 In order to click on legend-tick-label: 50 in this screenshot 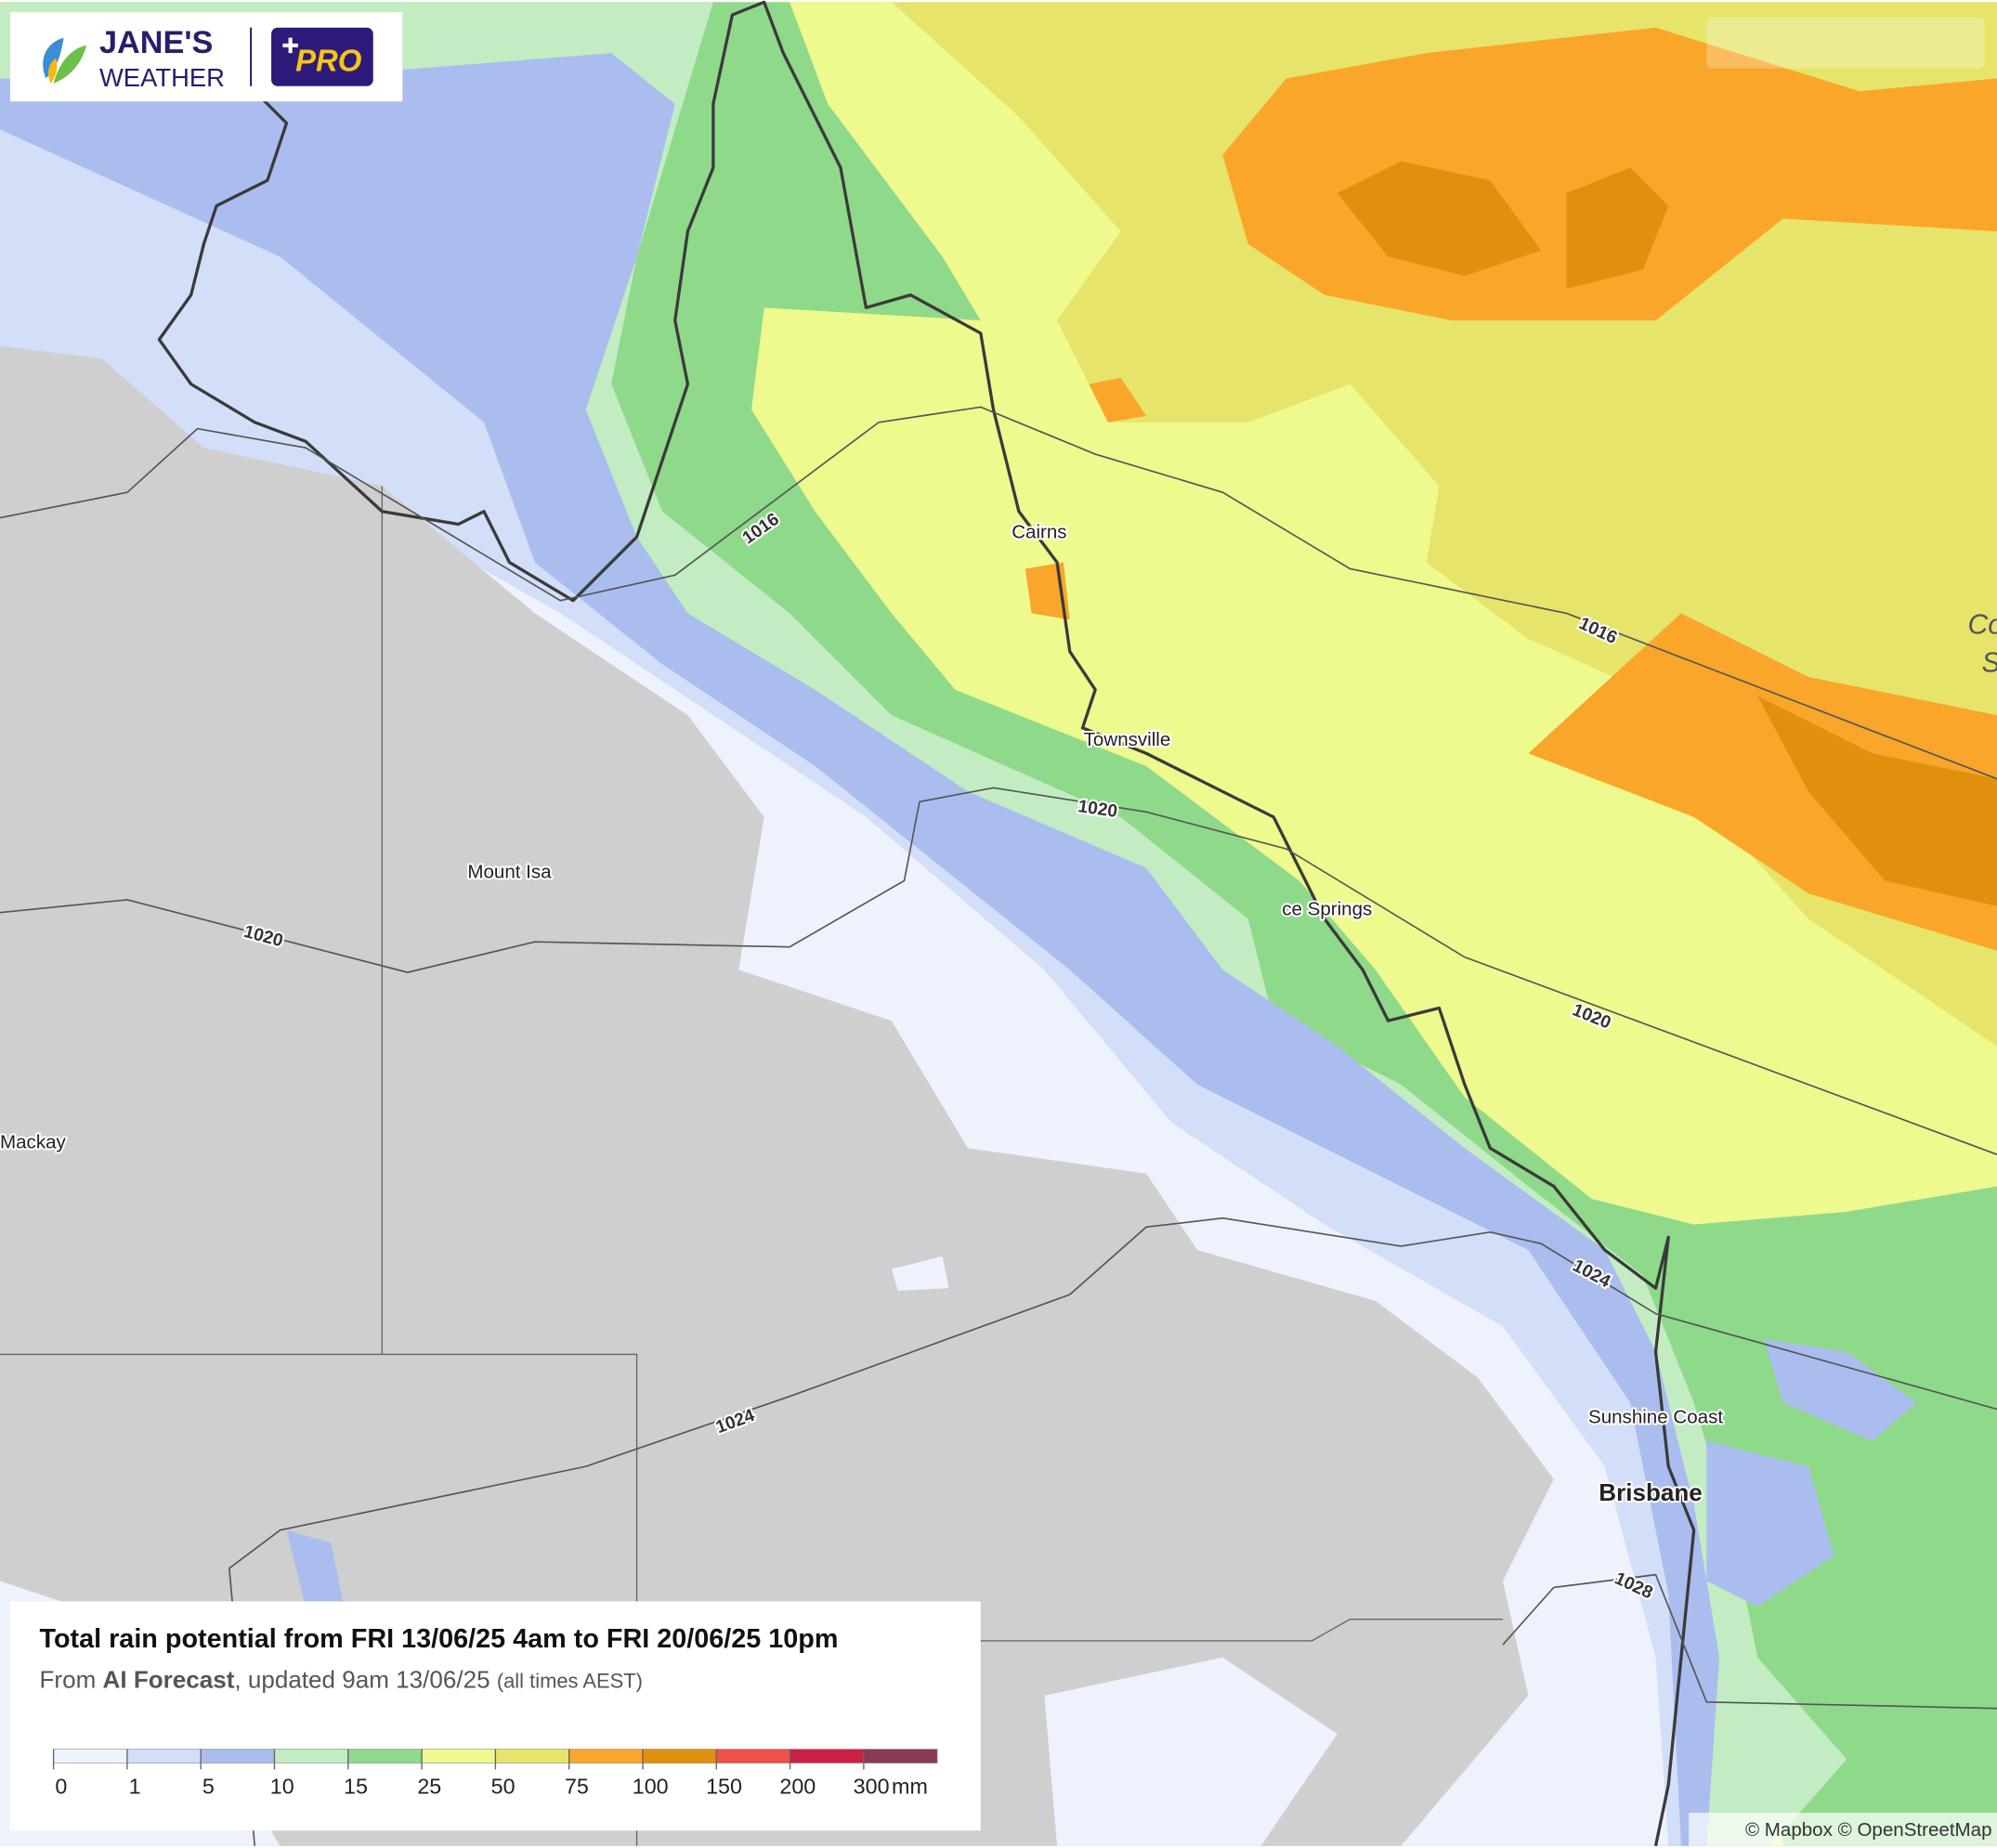, I will do `click(503, 1787)`.